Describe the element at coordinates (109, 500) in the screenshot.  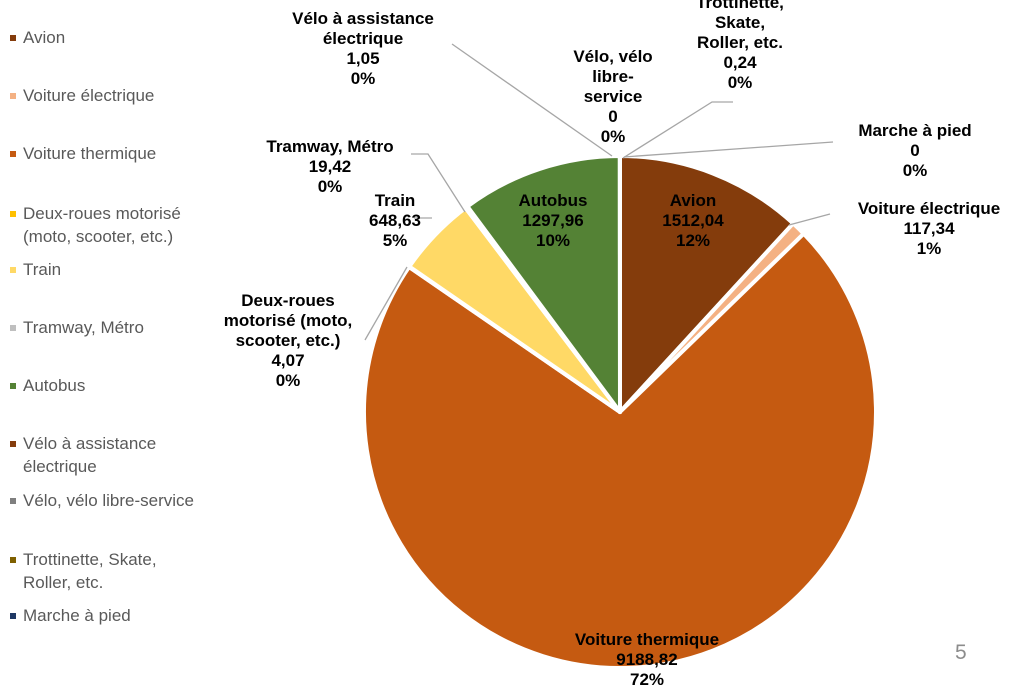
I see `legend-label: Vélo, vélo libre-service` at that location.